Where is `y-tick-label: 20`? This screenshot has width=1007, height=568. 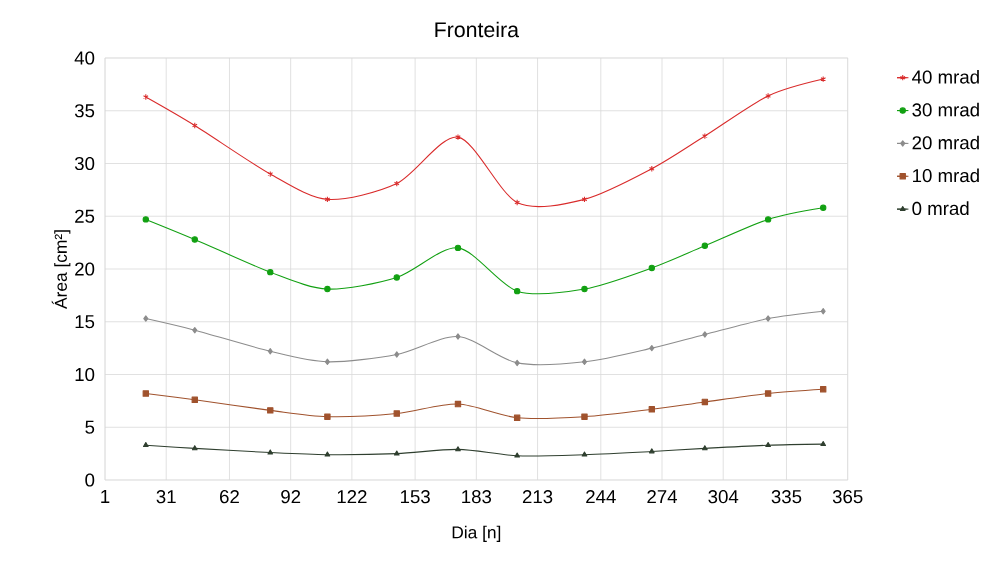
y-tick-label: 20 is located at coordinates (85, 269).